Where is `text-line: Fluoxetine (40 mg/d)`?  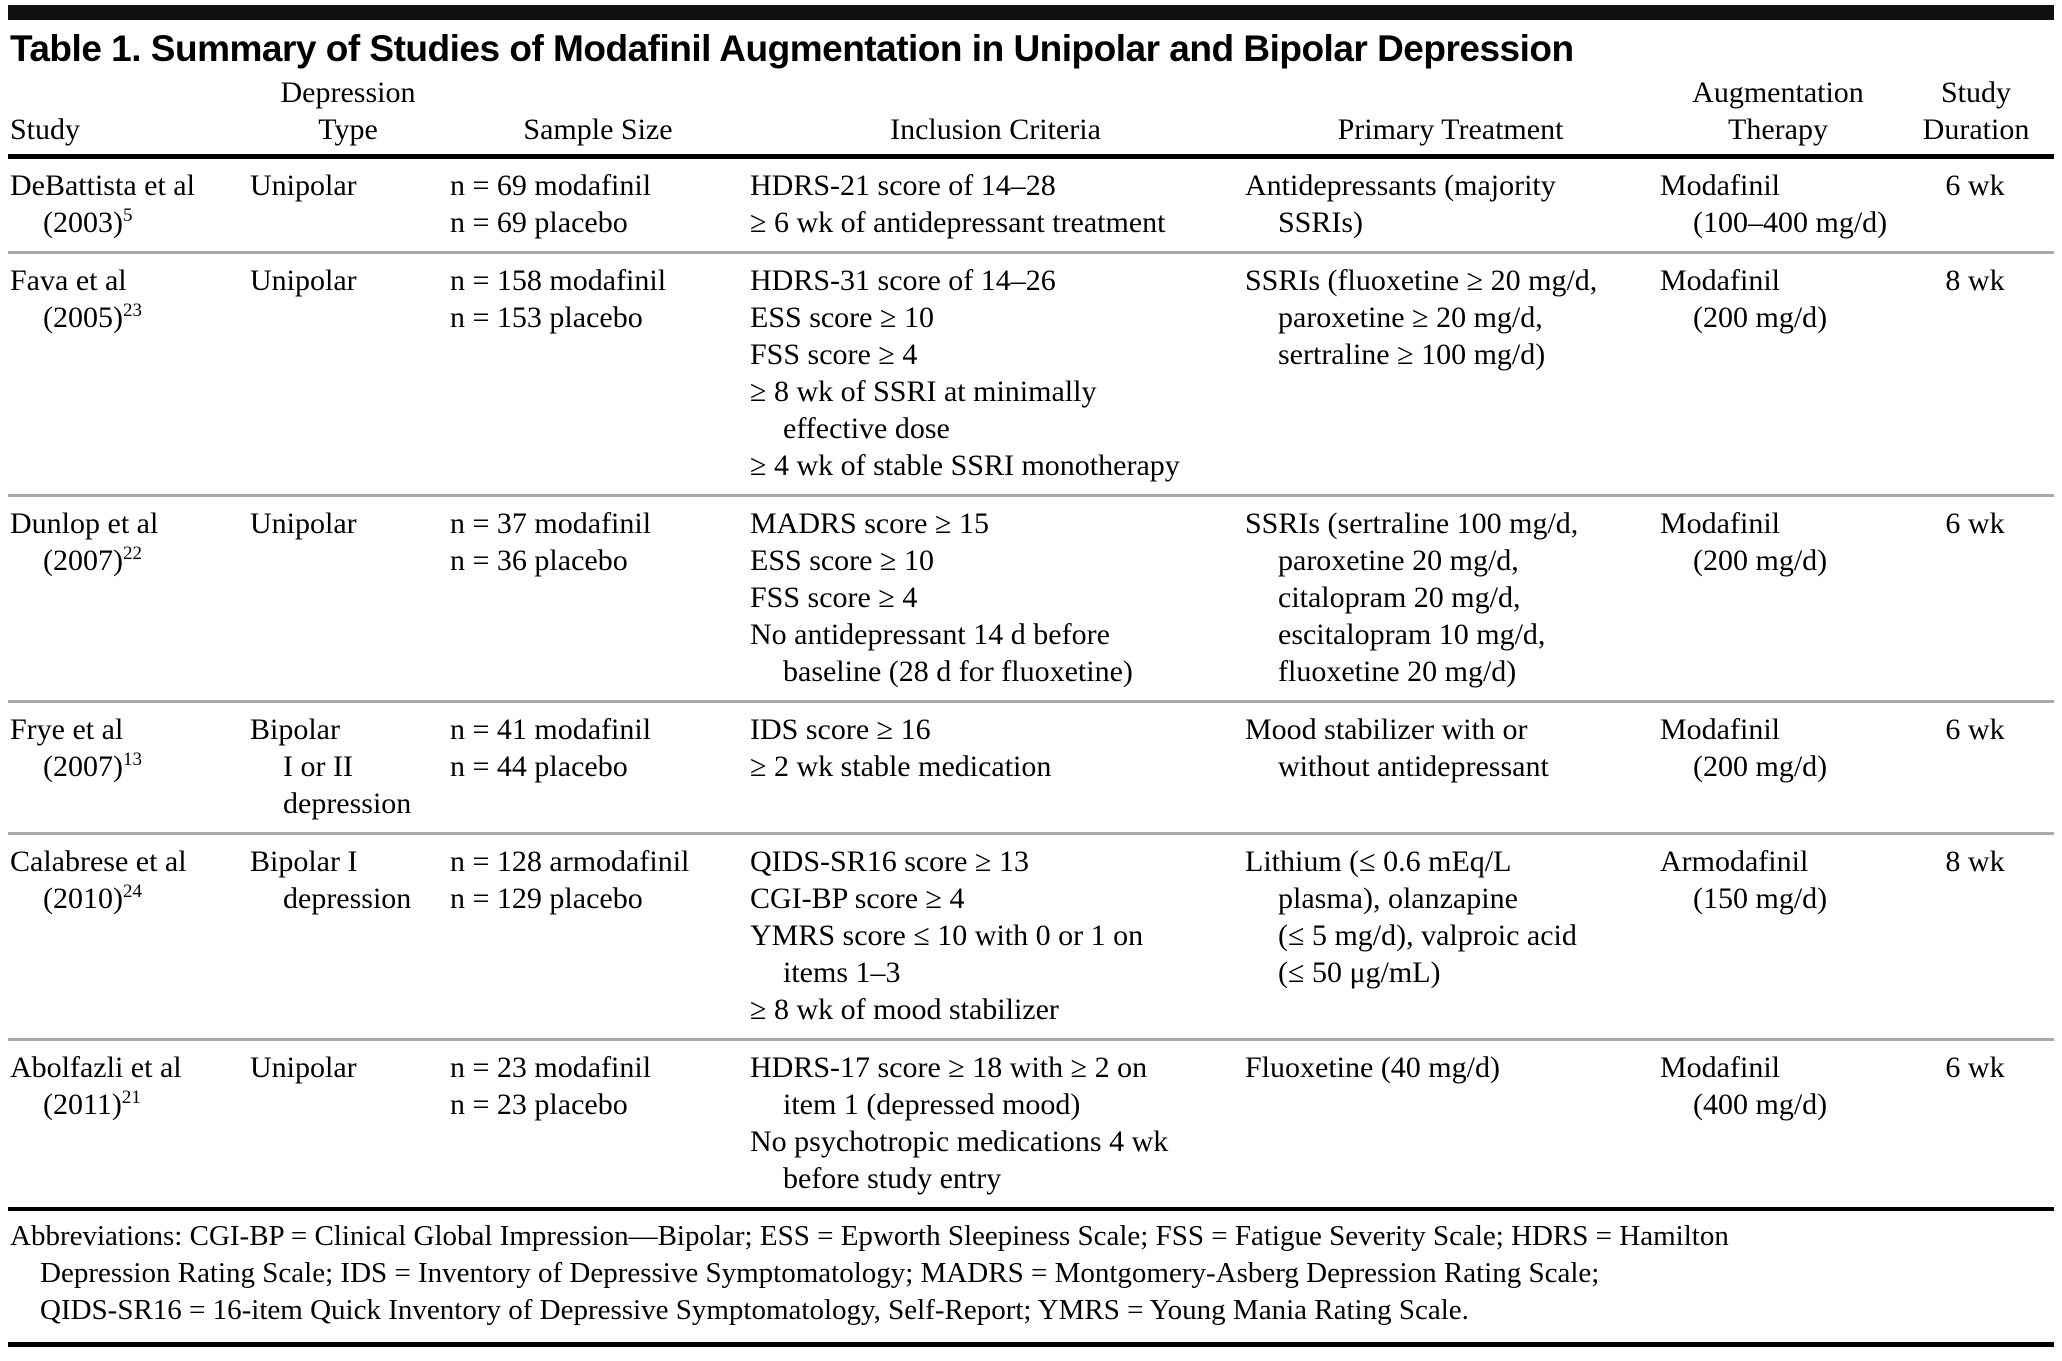 text-line: Fluoxetine (40 mg/d) is located at coordinates (1372, 1067).